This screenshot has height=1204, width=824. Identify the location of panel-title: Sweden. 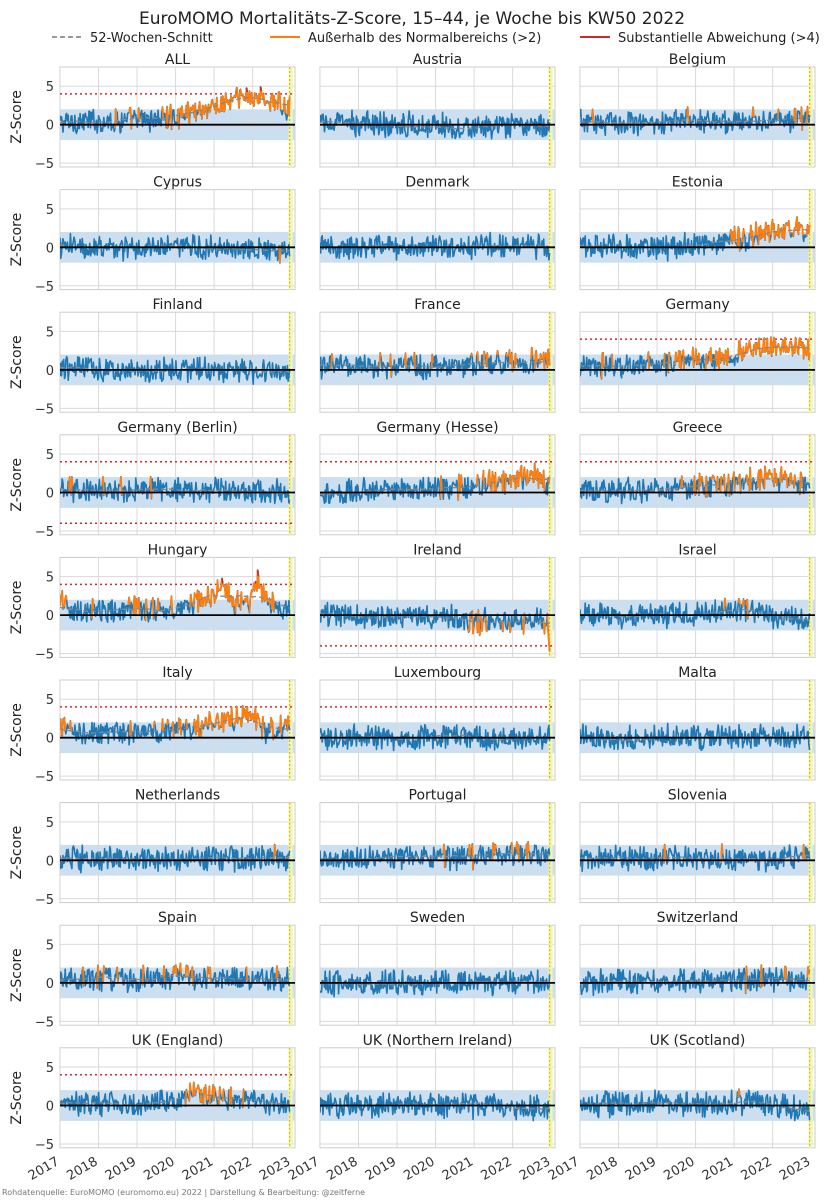
(437, 918).